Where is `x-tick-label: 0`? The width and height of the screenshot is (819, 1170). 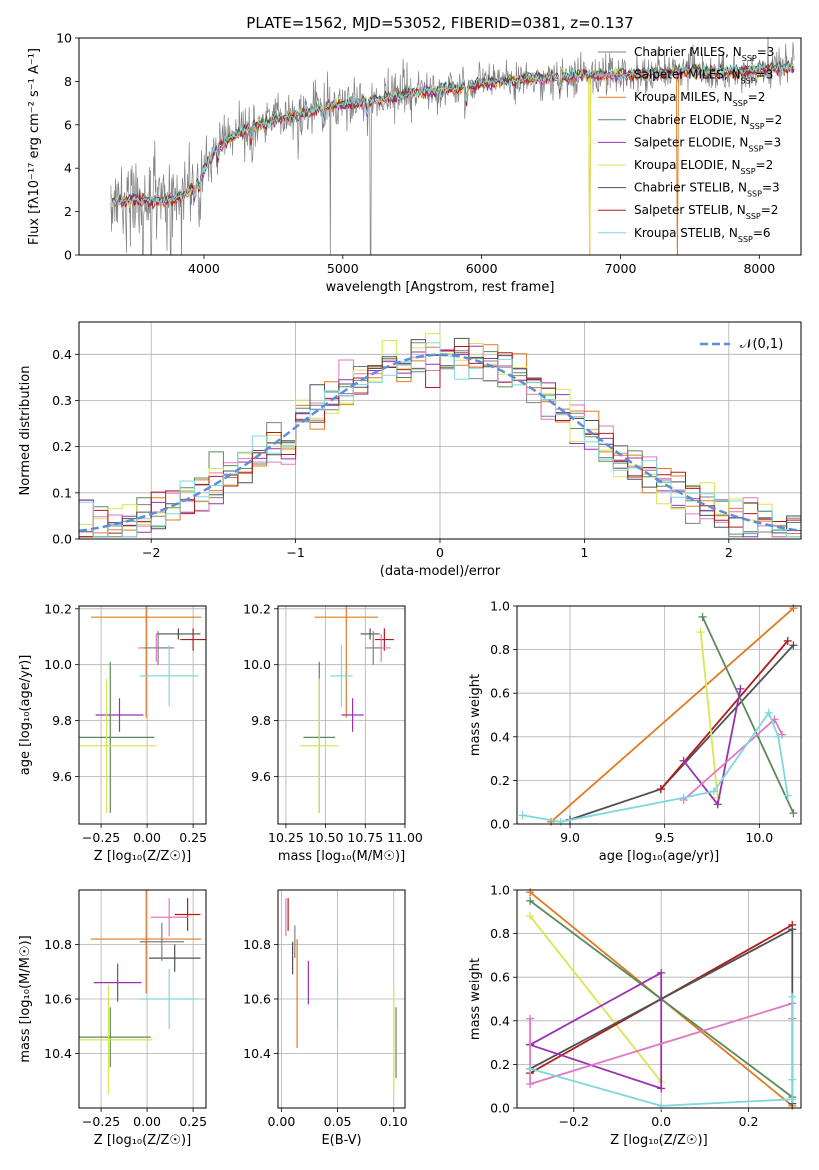
x-tick-label: 0 is located at coordinates (440, 552).